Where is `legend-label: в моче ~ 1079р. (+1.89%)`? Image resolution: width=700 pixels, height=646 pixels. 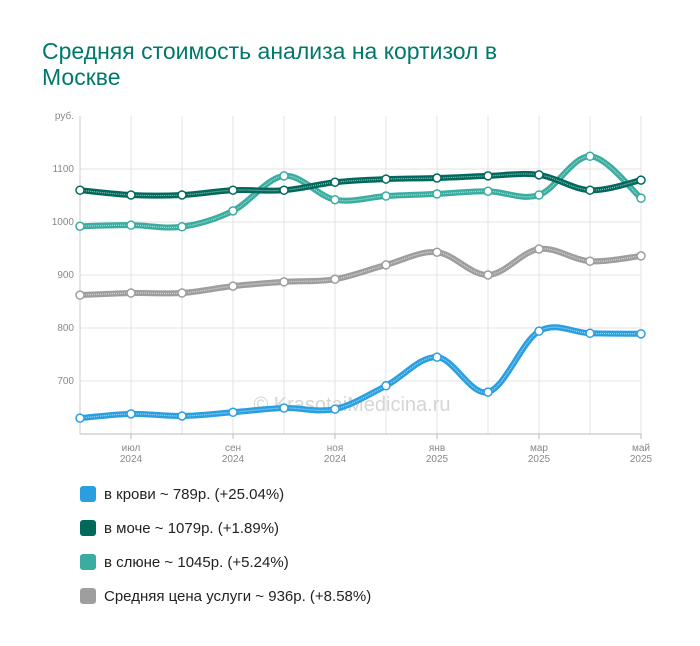
legend-label: в моче ~ 1079р. (+1.89%) is located at coordinates (192, 528).